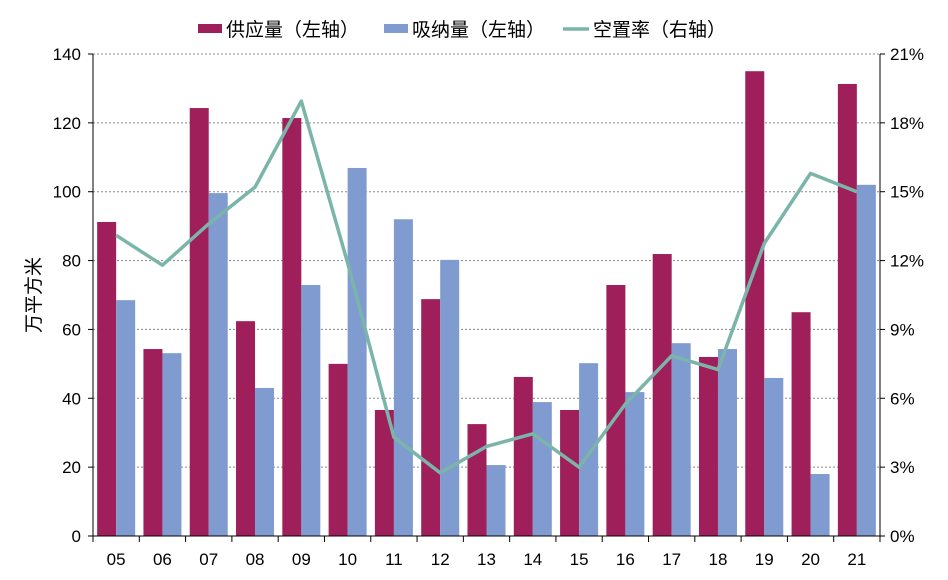 This screenshot has height=580, width=948. What do you see at coordinates (301, 559) in the screenshot?
I see `x-tick-label: 09` at bounding box center [301, 559].